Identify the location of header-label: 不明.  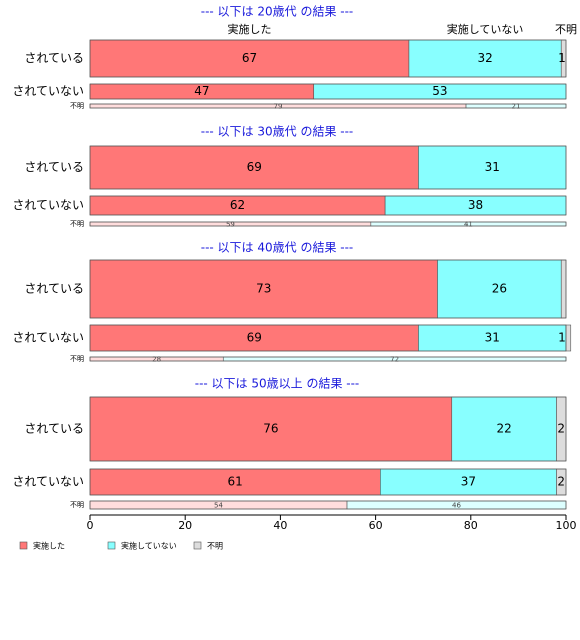
(566, 29).